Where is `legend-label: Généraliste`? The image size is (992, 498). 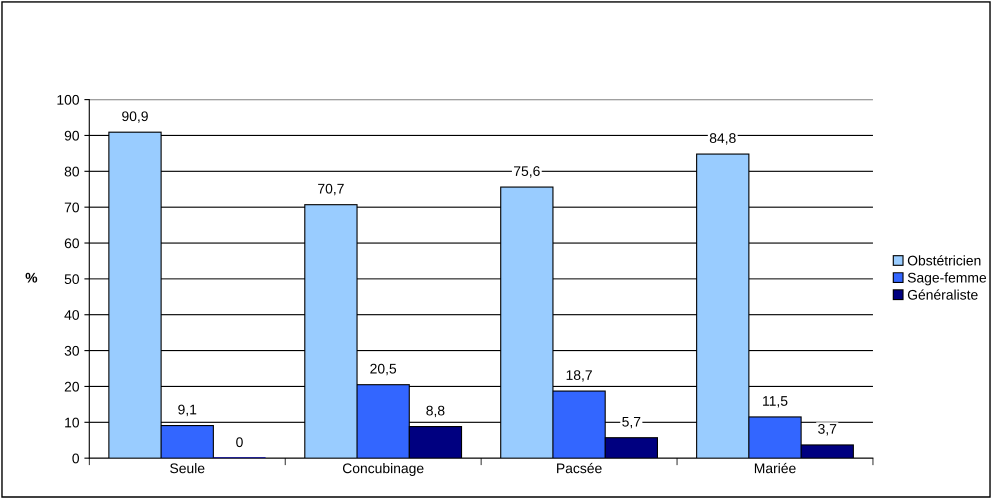
legend-label: Généraliste is located at coordinates (943, 294).